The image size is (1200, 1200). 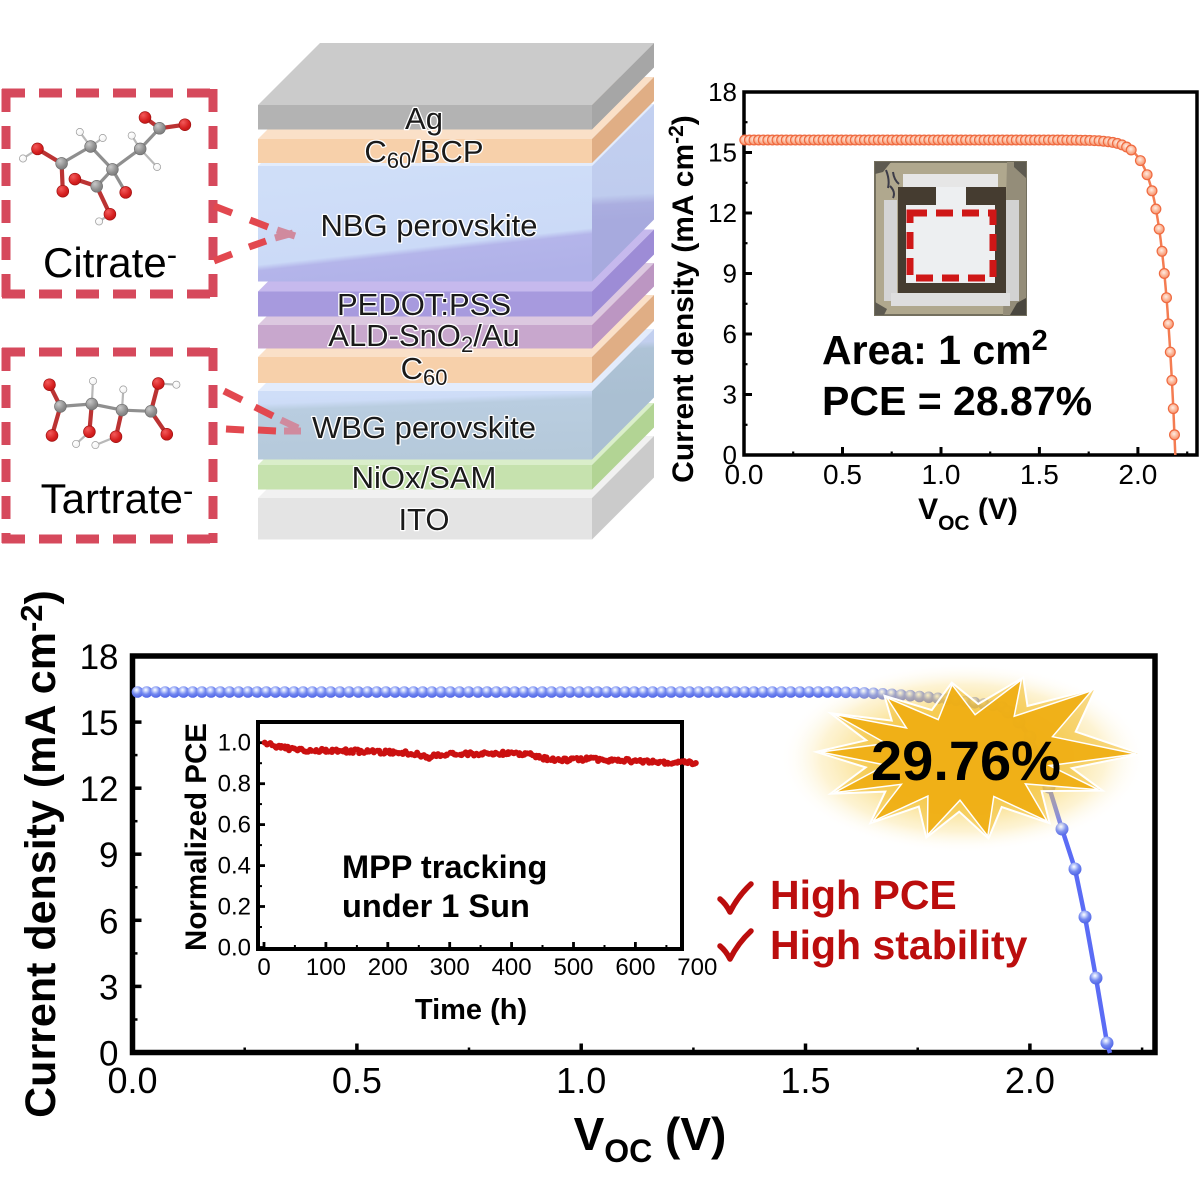 I want to click on svg-text: NiOx/SAM, so click(x=424, y=477).